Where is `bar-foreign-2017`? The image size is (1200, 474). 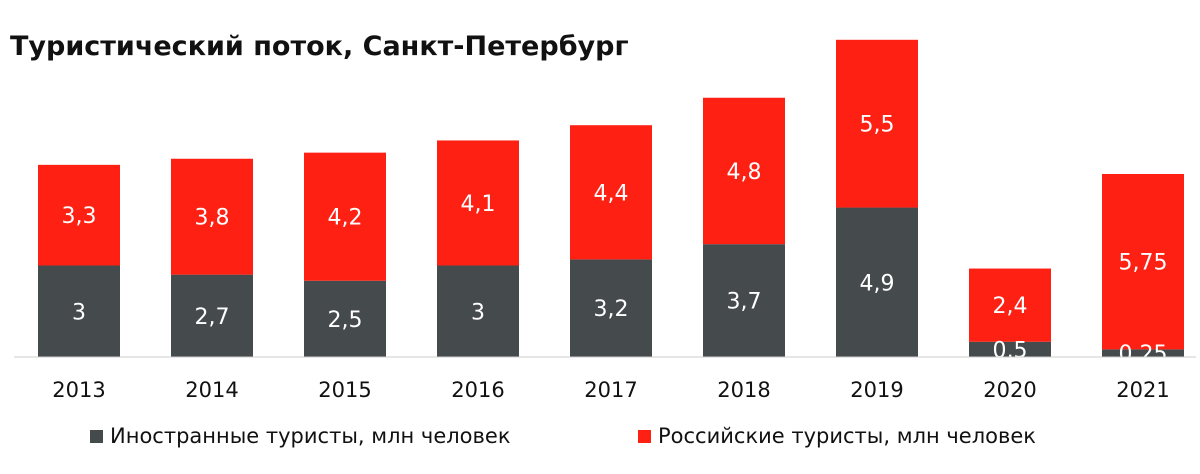 bar-foreign-2017 is located at coordinates (611, 308).